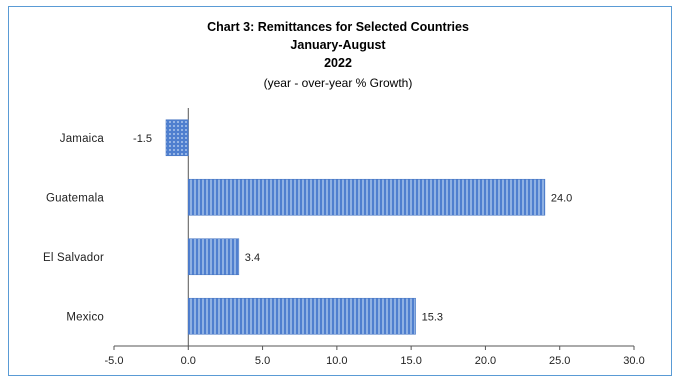 The image size is (676, 379). Describe the element at coordinates (73, 258) in the screenshot. I see `category-label: El Salvador` at that location.